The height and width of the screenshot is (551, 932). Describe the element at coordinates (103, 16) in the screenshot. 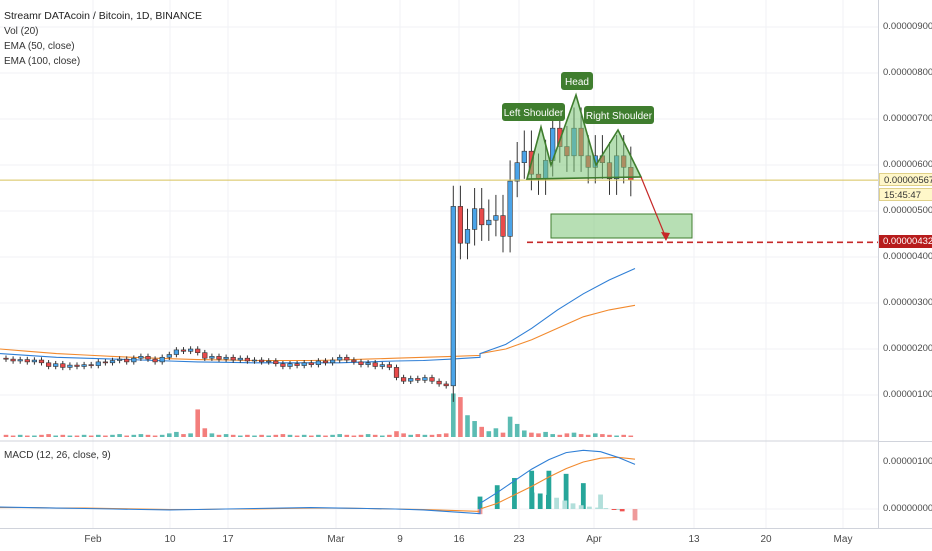

I see `chart-title: Streamr DATAcoin / Bitcoin, 1D, BINANCE` at that location.